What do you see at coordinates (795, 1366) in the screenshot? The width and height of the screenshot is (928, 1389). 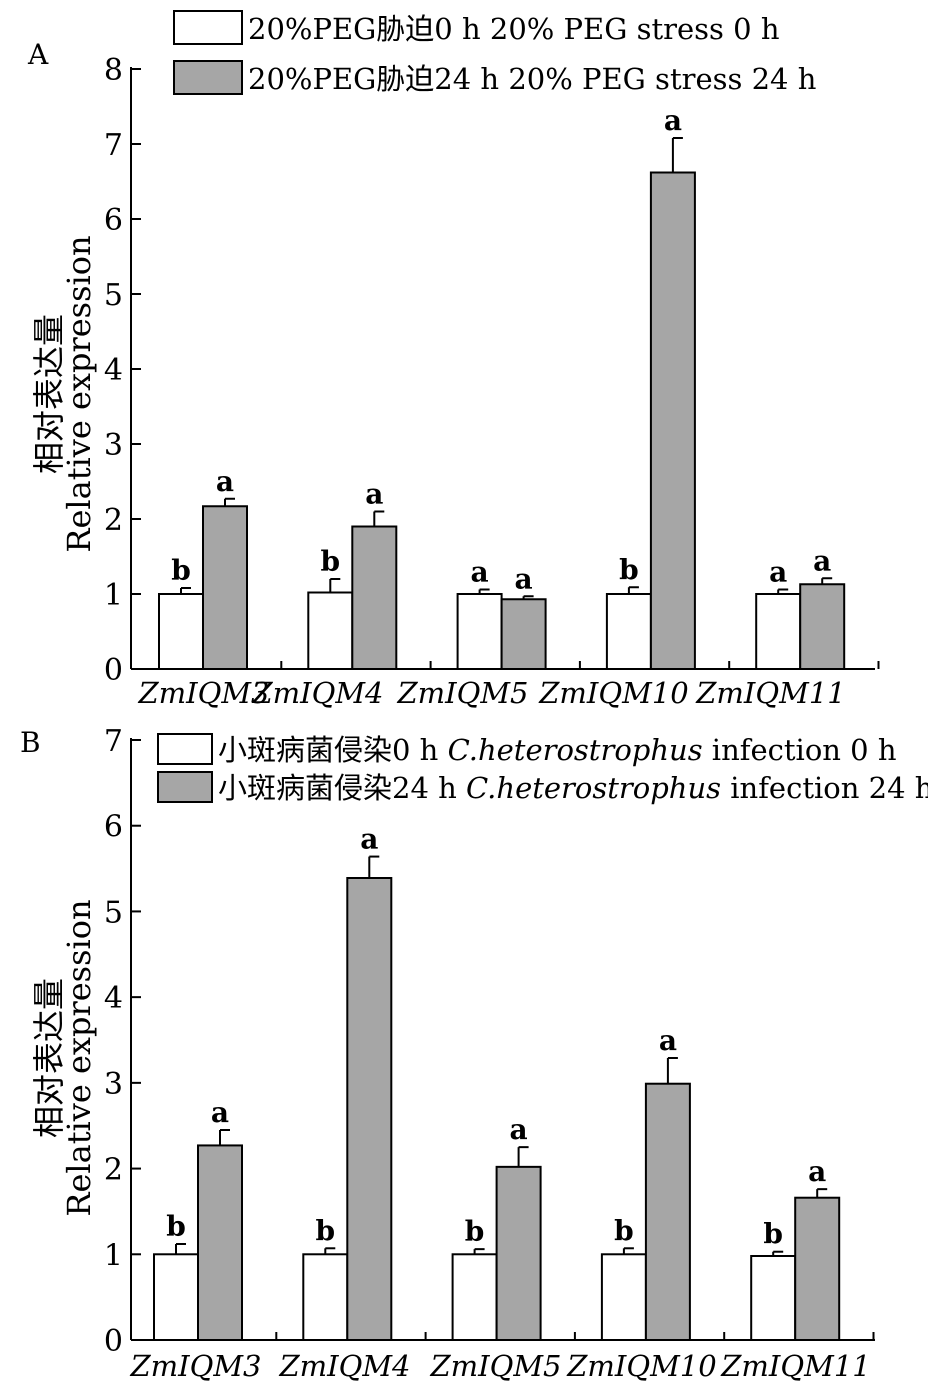 I see `panel-b-category-label: ZmIQM11` at bounding box center [795, 1366].